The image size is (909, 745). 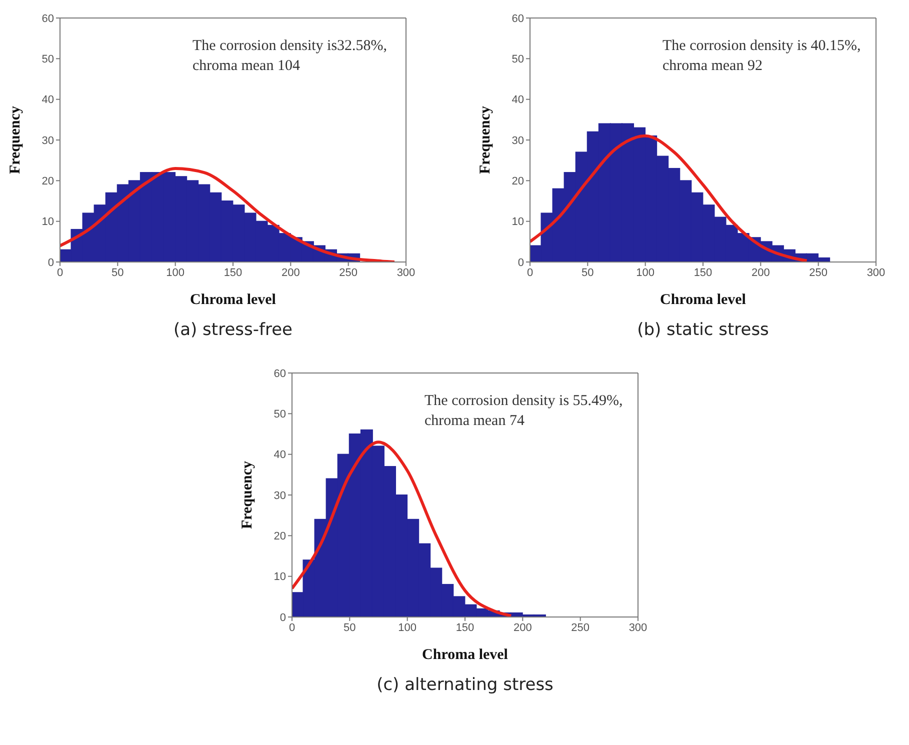 I want to click on annotation: The corrosion density is 55.49%, chroma mean 74, so click(x=523, y=411).